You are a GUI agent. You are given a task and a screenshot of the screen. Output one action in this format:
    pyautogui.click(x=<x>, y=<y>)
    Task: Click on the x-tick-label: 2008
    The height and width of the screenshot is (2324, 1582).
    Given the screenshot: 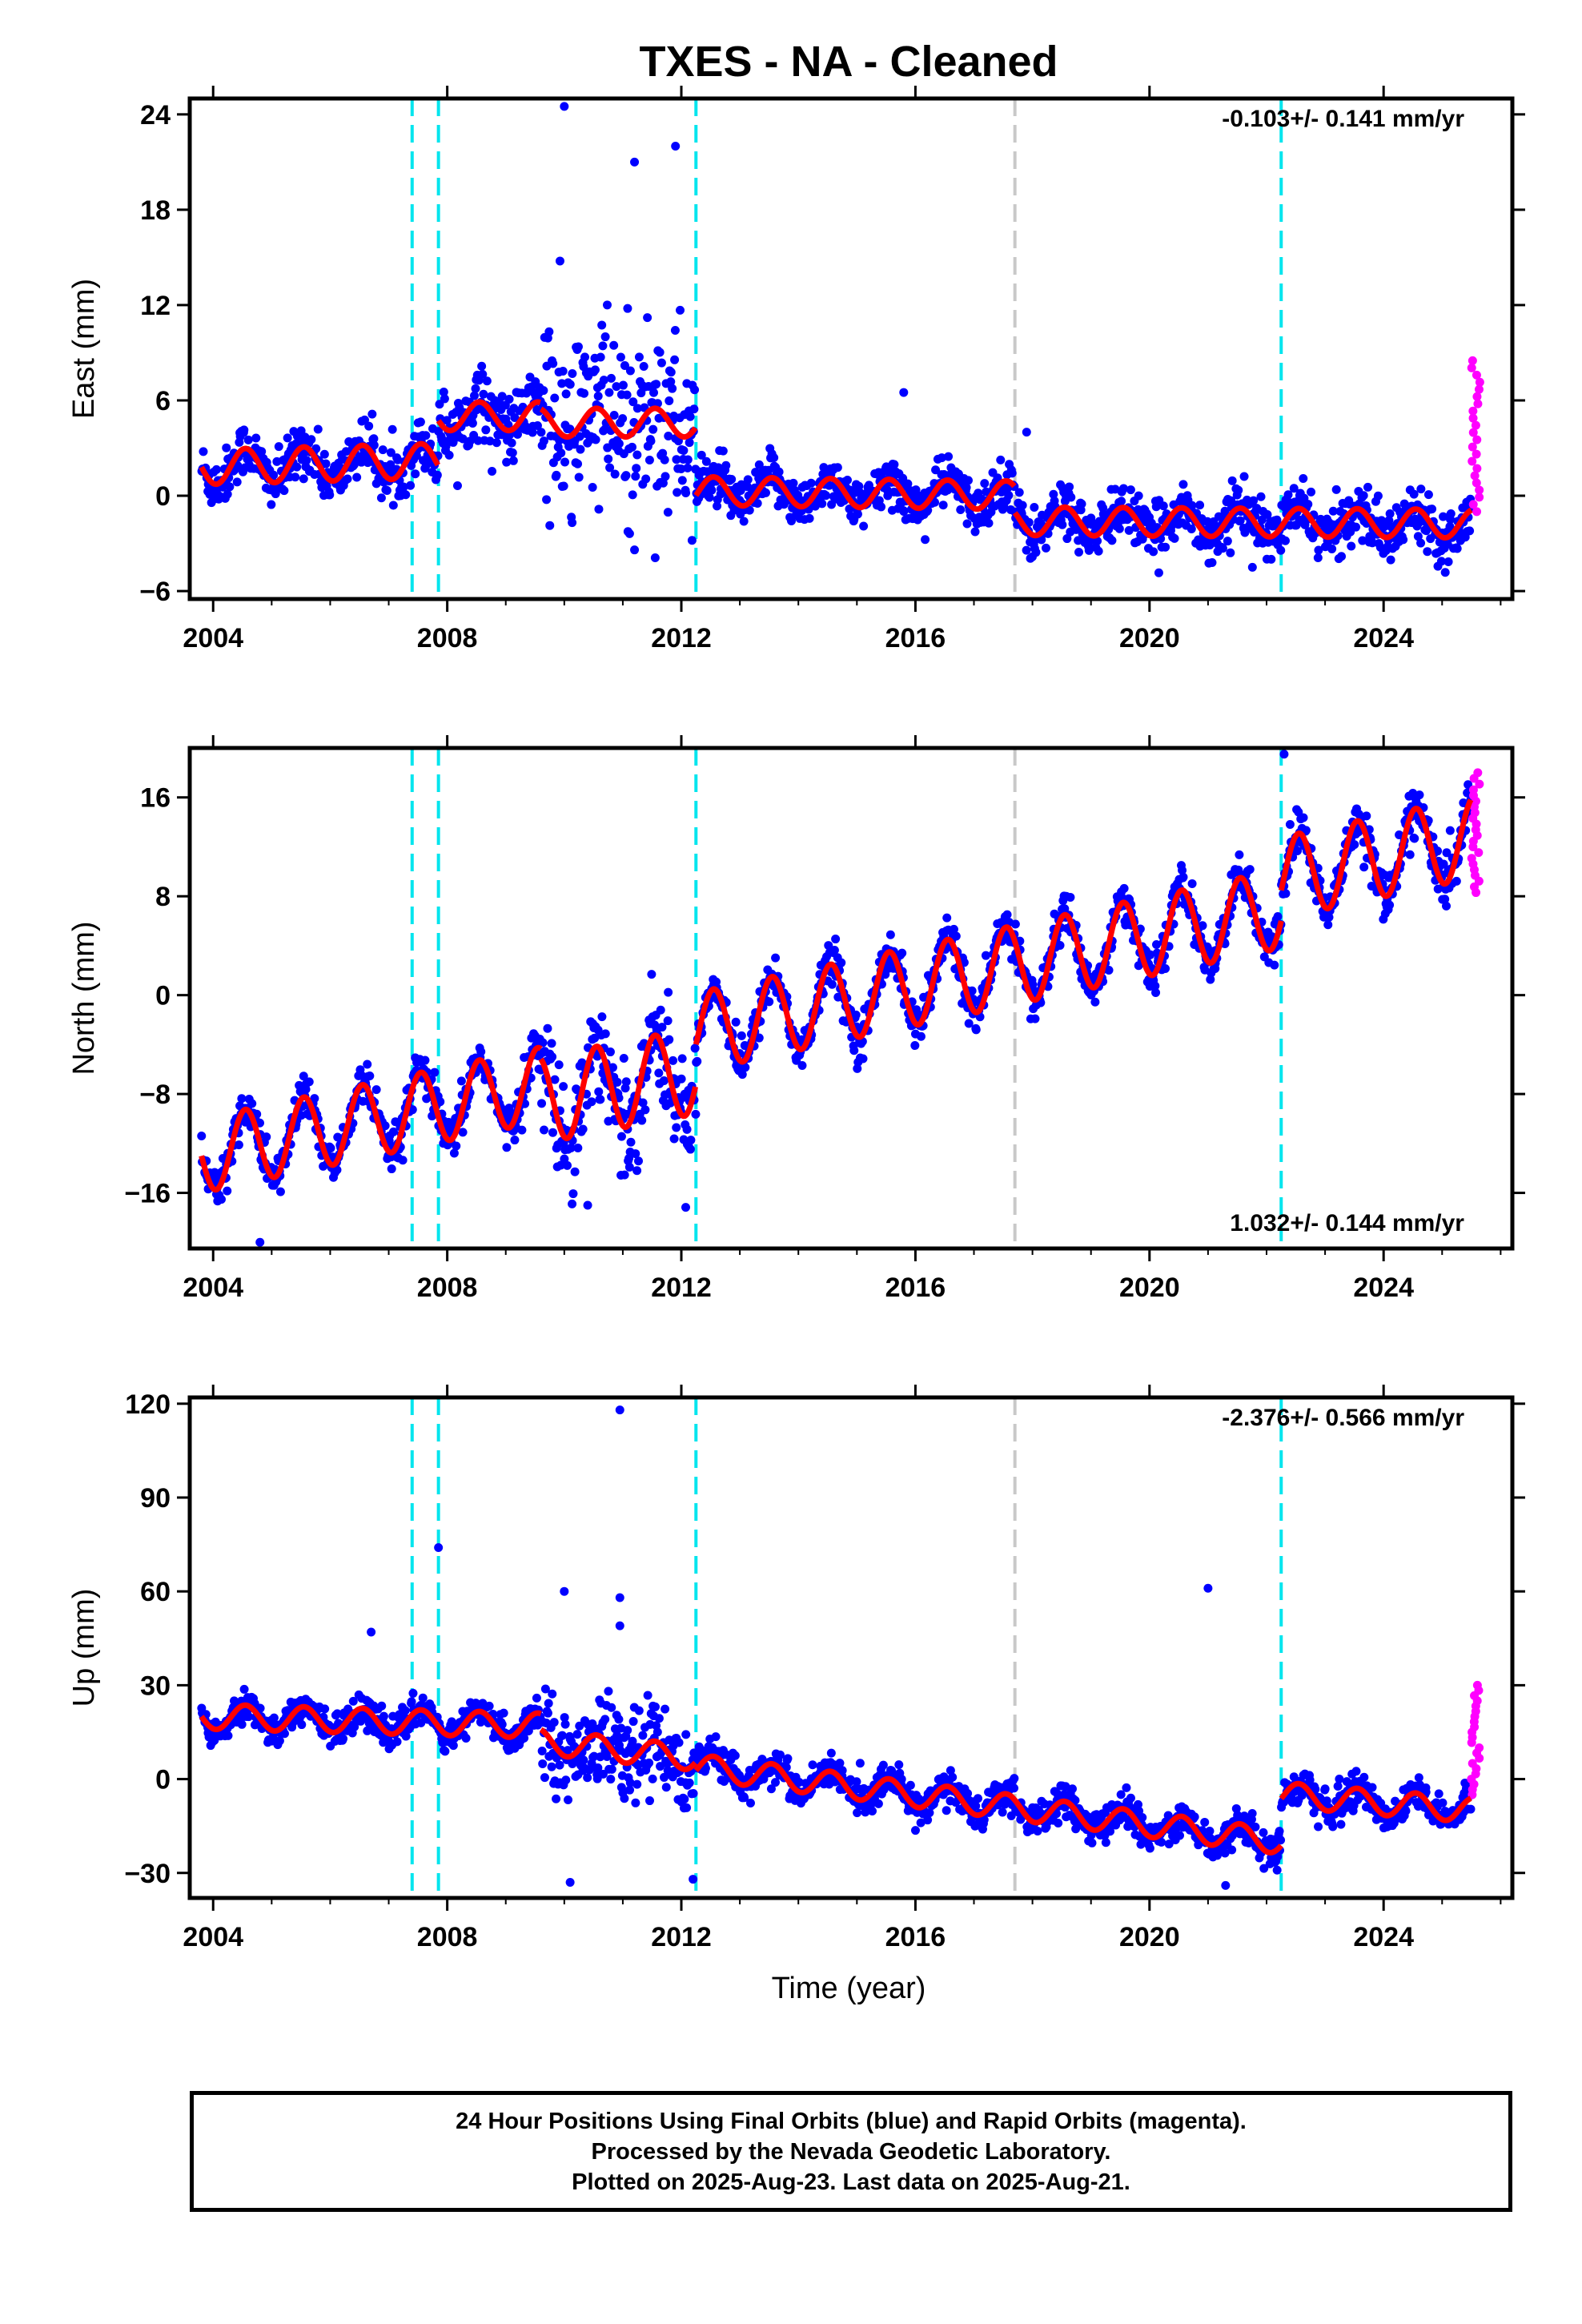 What is the action you would take?
    pyautogui.click(x=447, y=638)
    